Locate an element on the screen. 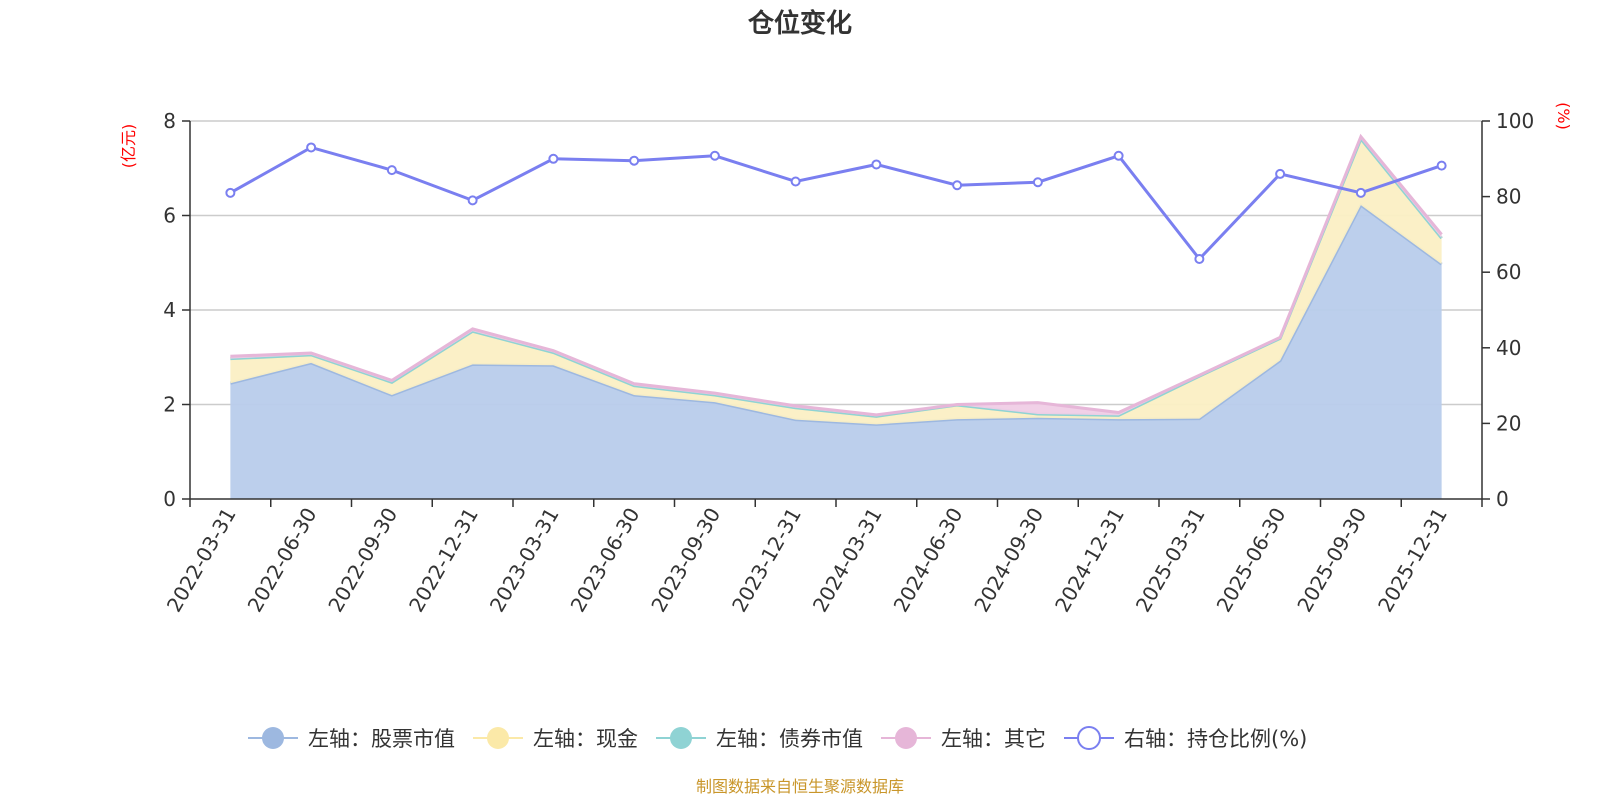 The image size is (1600, 800). right-tick-label: 20 is located at coordinates (1508, 423).